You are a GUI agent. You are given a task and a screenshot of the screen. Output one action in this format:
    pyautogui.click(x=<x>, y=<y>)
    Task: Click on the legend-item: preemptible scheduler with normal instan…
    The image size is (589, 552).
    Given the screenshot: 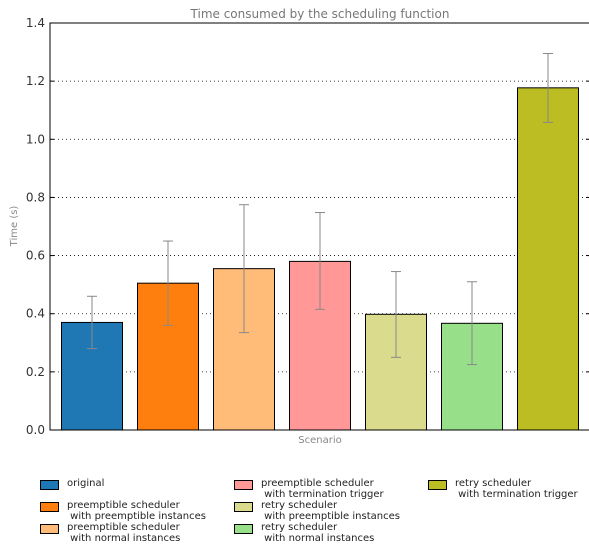 What is the action you would take?
    pyautogui.click(x=137, y=533)
    